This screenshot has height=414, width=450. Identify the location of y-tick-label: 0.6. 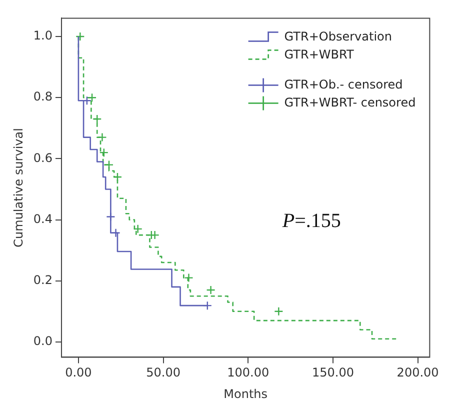
(42, 157).